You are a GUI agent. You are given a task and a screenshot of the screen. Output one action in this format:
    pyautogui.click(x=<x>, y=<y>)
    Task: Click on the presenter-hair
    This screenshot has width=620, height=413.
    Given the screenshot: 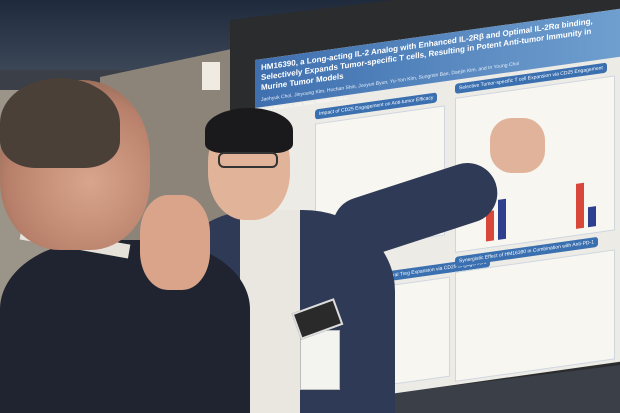 What is the action you would take?
    pyautogui.click(x=249, y=130)
    